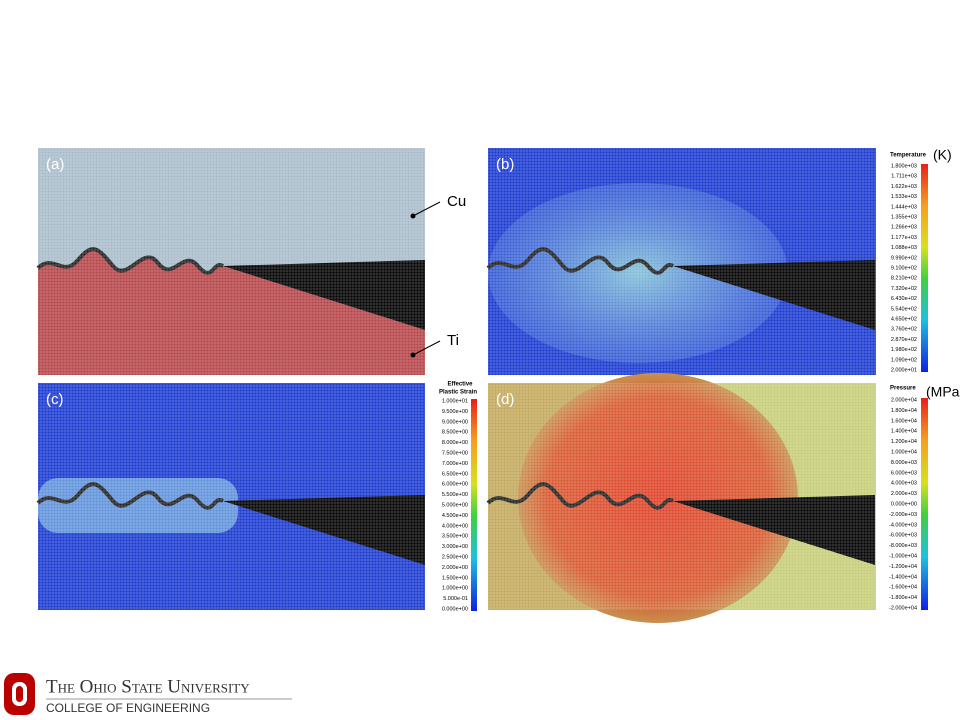 This screenshot has width=960, height=720. Describe the element at coordinates (455, 547) in the screenshot. I see `colorbar-label: 3.000e+00` at that location.